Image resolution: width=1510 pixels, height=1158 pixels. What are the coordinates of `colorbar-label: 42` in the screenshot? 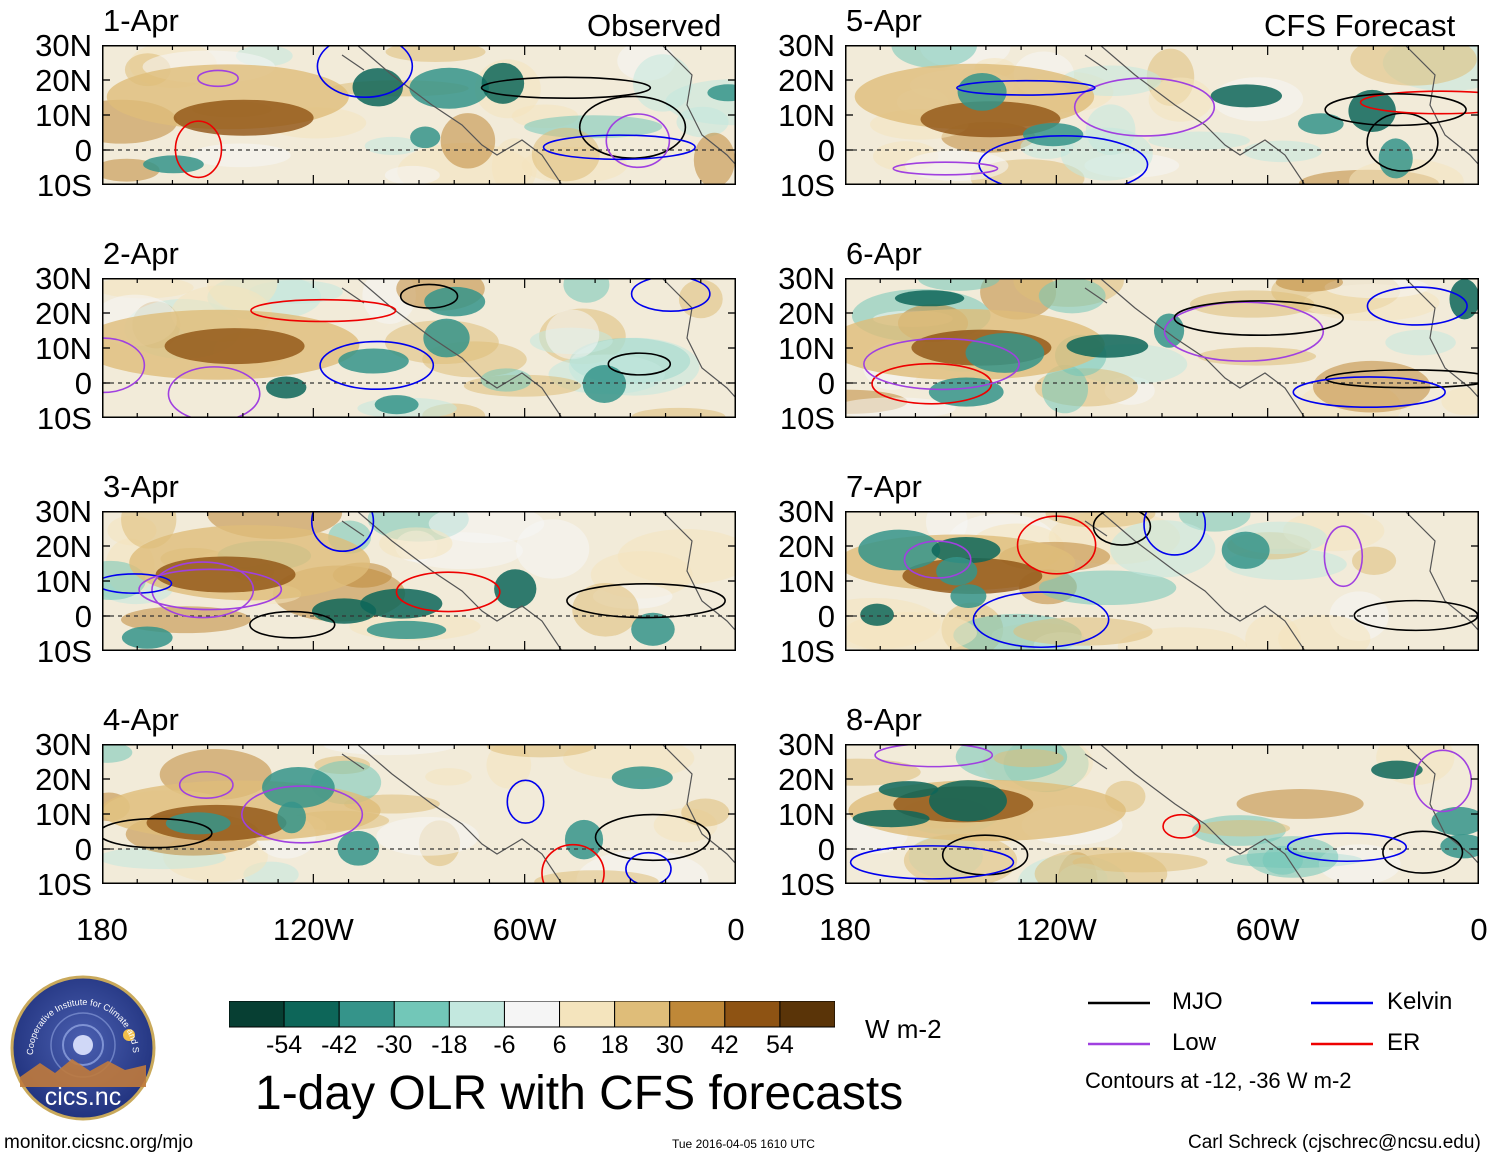 It's located at (724, 1045).